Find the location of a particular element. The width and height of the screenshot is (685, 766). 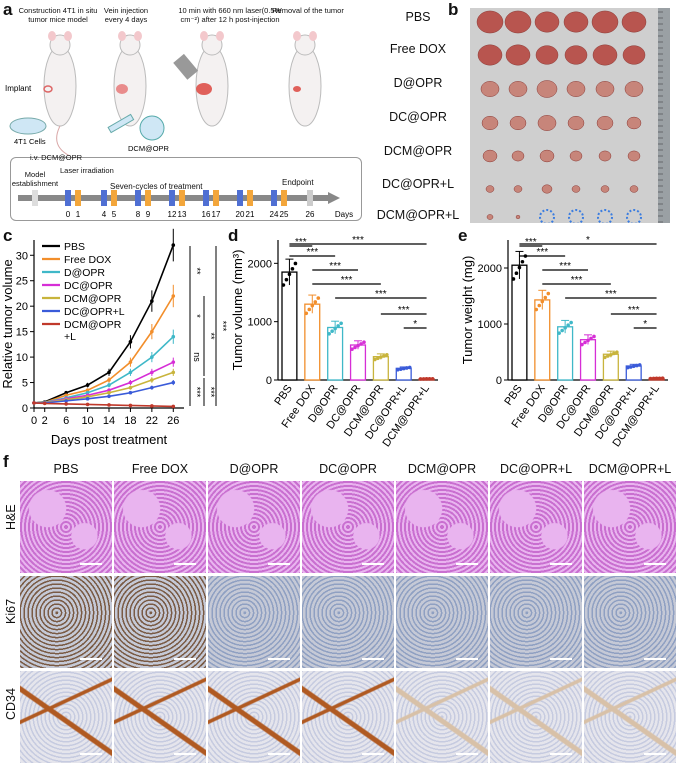

legend-label-dc-opr-l: DC@OPR+L is located at coordinates (94, 312).